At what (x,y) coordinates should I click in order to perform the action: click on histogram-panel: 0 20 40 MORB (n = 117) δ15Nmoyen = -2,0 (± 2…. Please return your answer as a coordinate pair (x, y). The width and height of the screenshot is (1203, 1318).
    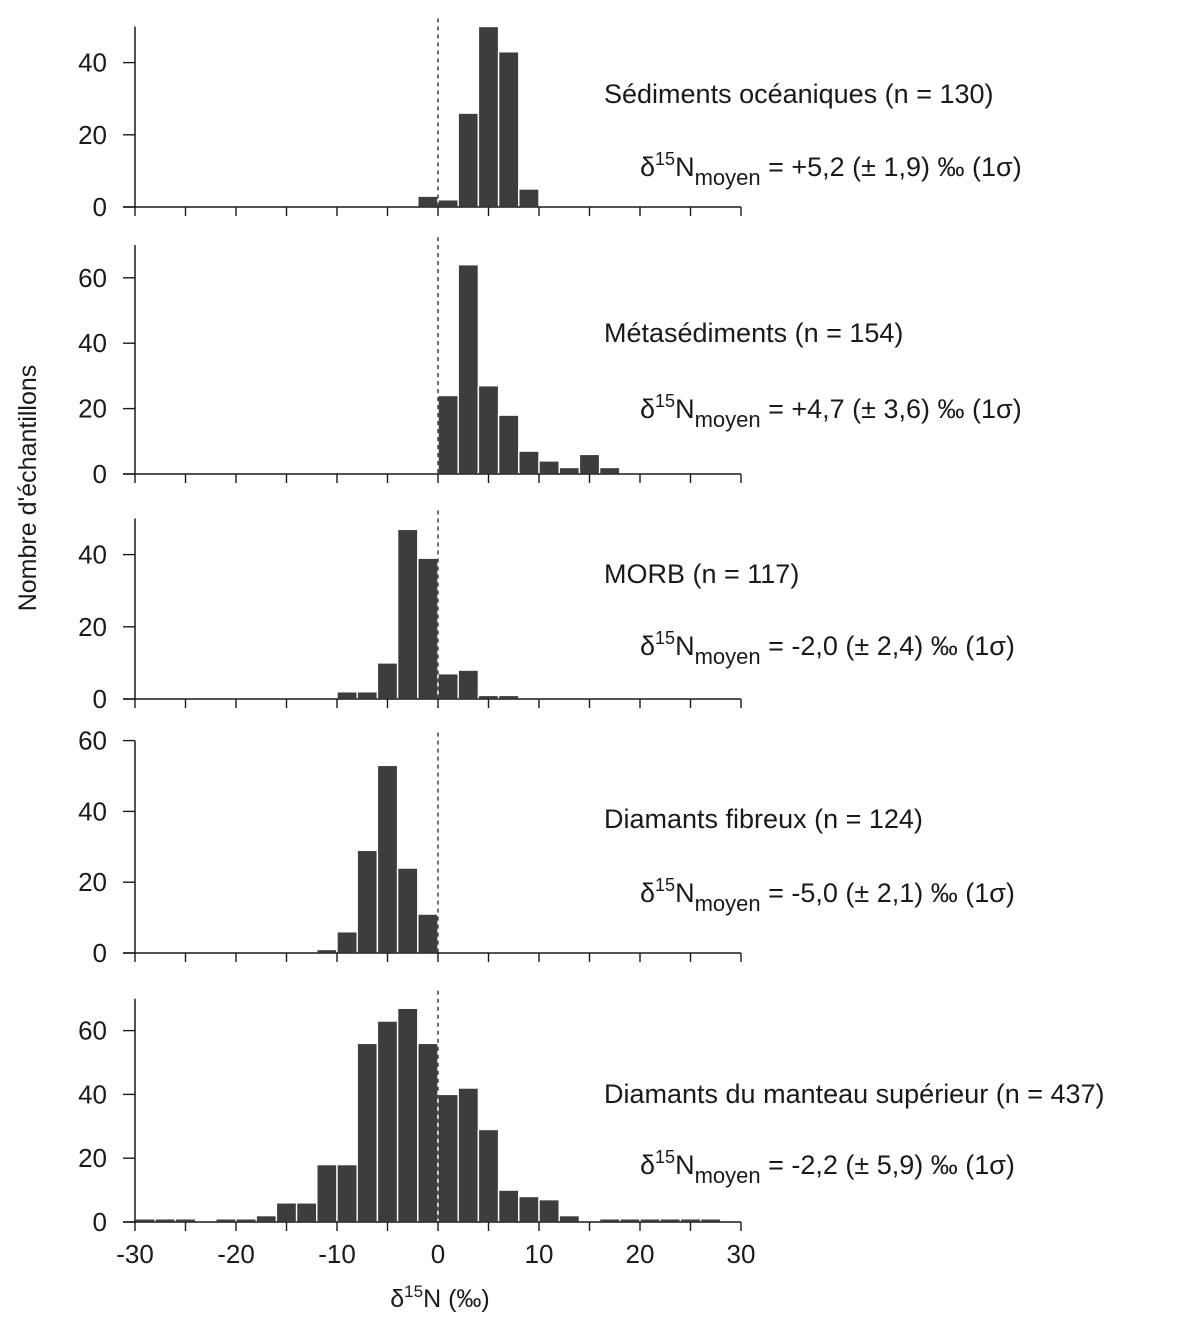
    Looking at the image, I should click on (546, 613).